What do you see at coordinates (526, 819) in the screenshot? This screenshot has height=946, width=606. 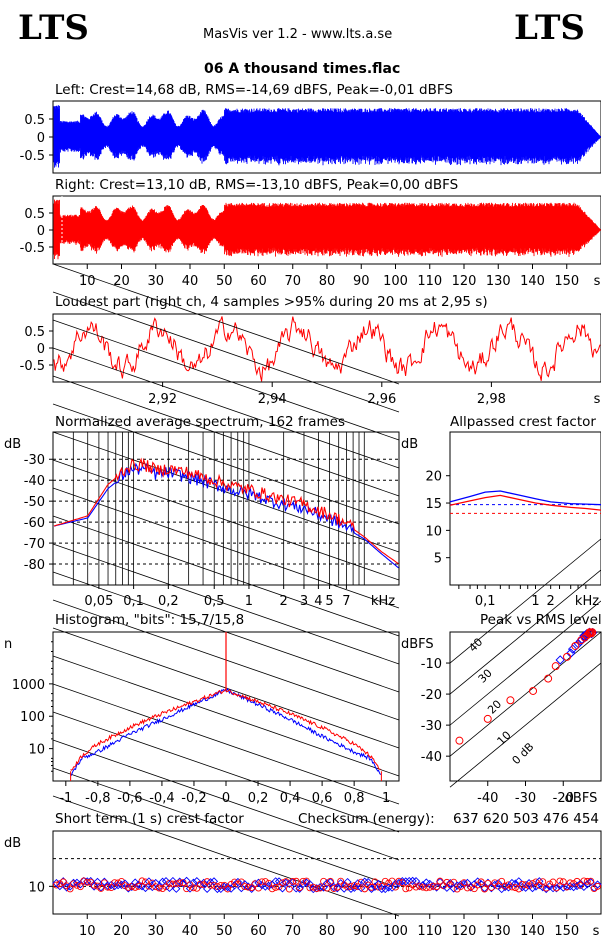 I see `checksum-value: 637 620 503 476 454` at bounding box center [526, 819].